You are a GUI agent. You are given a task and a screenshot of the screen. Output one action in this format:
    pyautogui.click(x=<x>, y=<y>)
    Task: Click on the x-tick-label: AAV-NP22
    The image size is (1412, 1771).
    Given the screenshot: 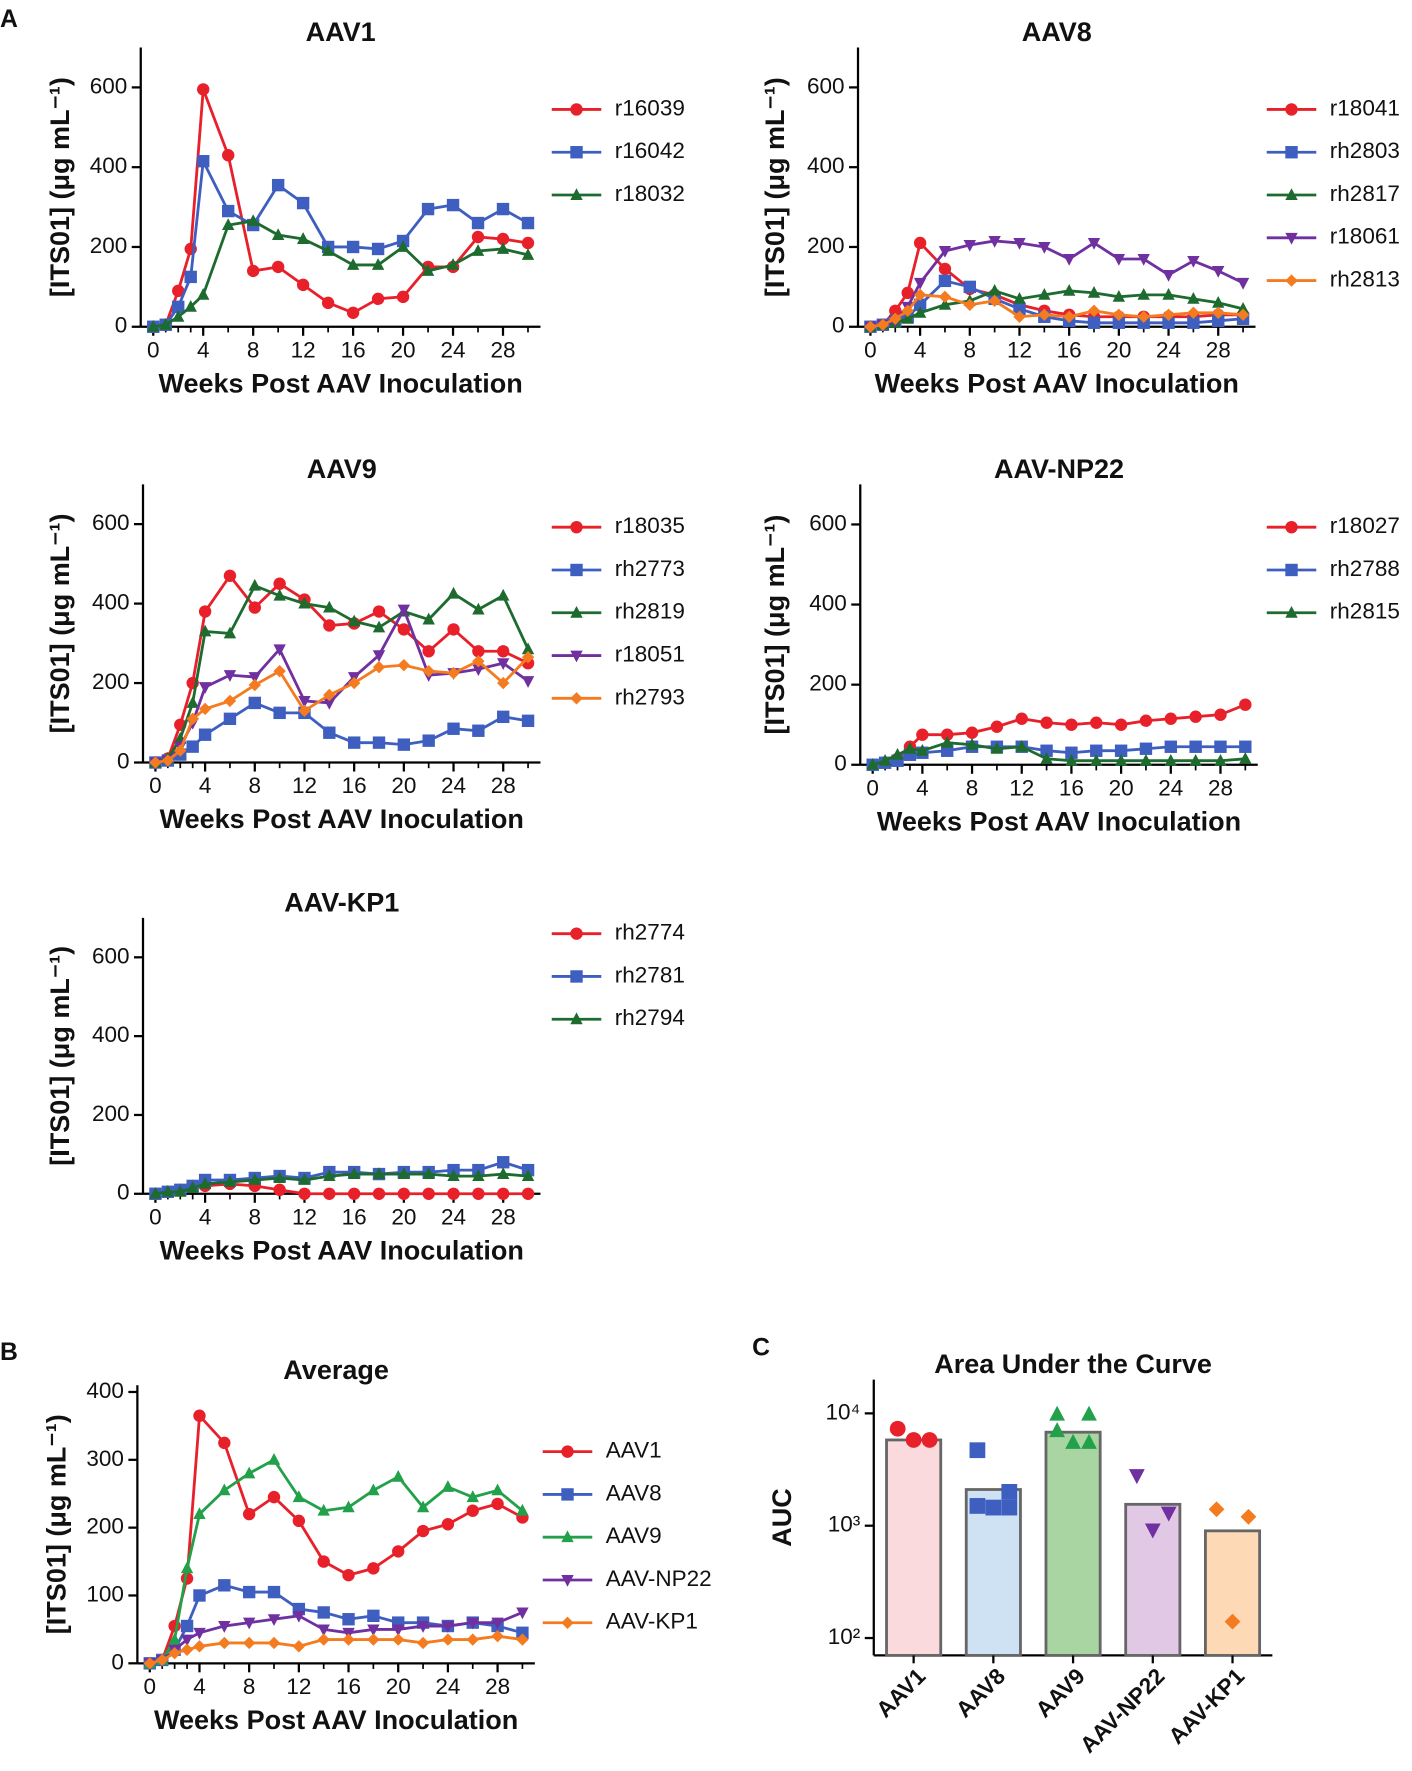 What is the action you would take?
    pyautogui.click(x=1122, y=1711)
    